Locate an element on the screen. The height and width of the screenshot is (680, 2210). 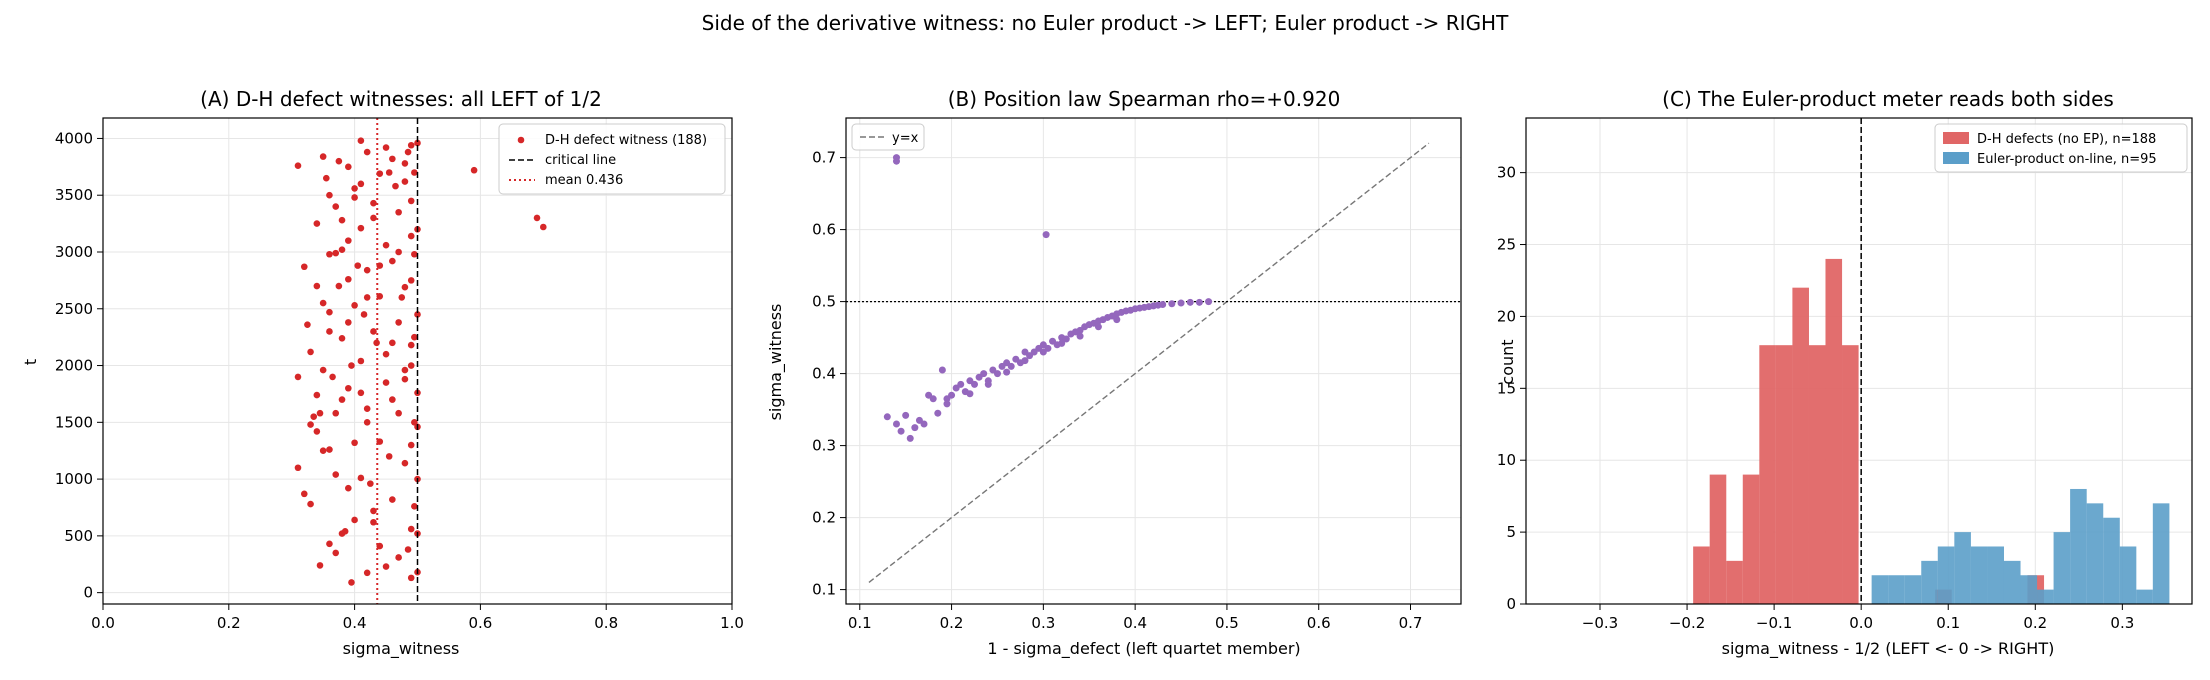
legend-box is located at coordinates (888, 137).